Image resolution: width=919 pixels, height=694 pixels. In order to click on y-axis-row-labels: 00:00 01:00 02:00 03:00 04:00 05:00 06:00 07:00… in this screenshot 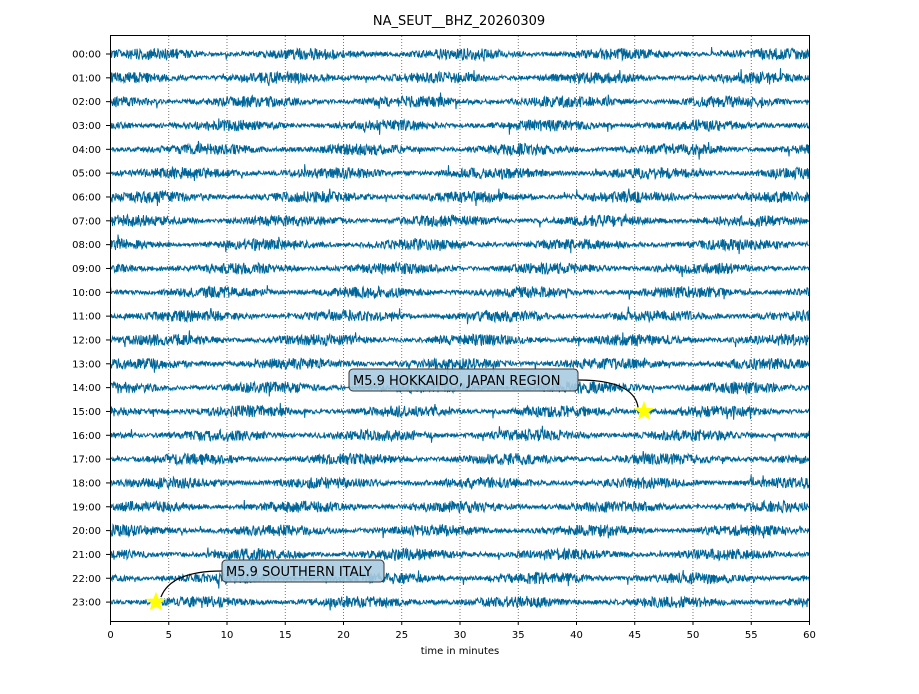, I will do `click(91, 329)`.